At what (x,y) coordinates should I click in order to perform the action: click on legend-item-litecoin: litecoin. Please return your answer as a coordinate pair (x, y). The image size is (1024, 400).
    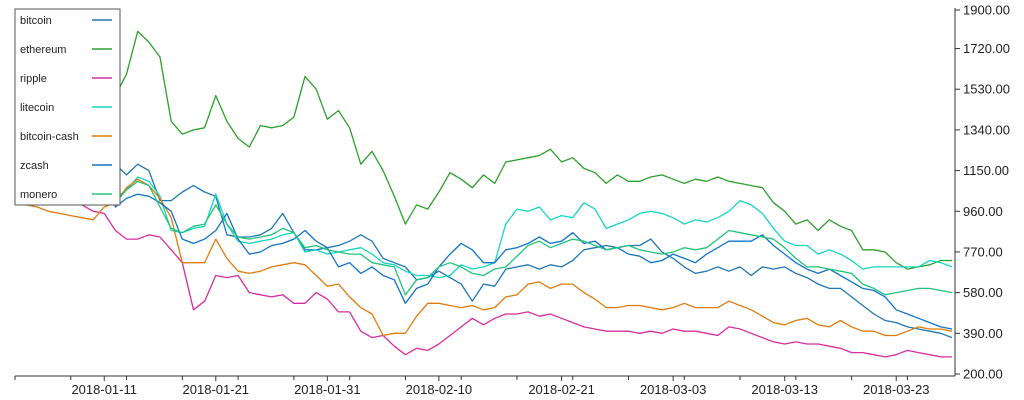
    Looking at the image, I should click on (66, 108).